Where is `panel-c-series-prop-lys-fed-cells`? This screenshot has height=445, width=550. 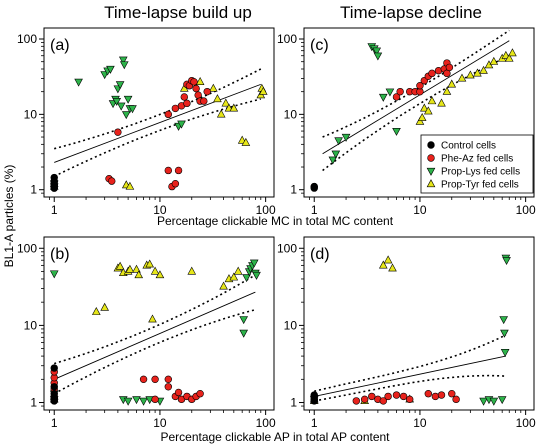
panel-c-series-prop-lys-fed-cells is located at coordinates (364, 104).